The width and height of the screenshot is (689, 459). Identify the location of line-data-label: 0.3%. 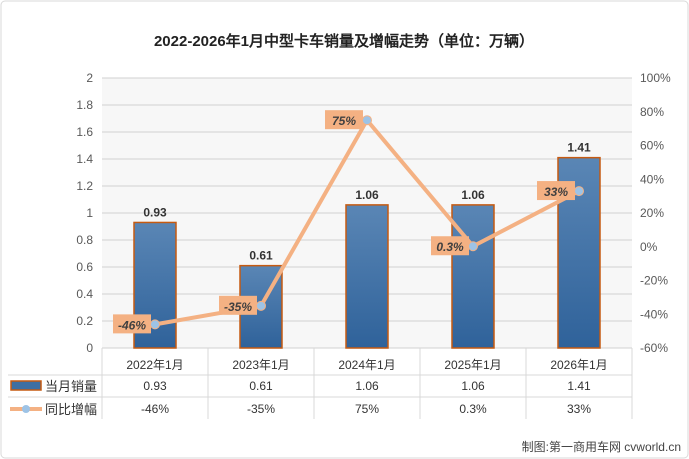
(450, 247).